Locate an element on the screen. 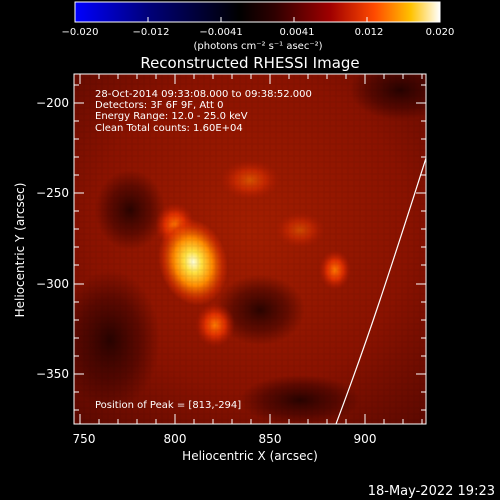 Image resolution: width=500 pixels, height=500 pixels. footer-timestamp: 18-May-2022 19:23 is located at coordinates (431, 491).